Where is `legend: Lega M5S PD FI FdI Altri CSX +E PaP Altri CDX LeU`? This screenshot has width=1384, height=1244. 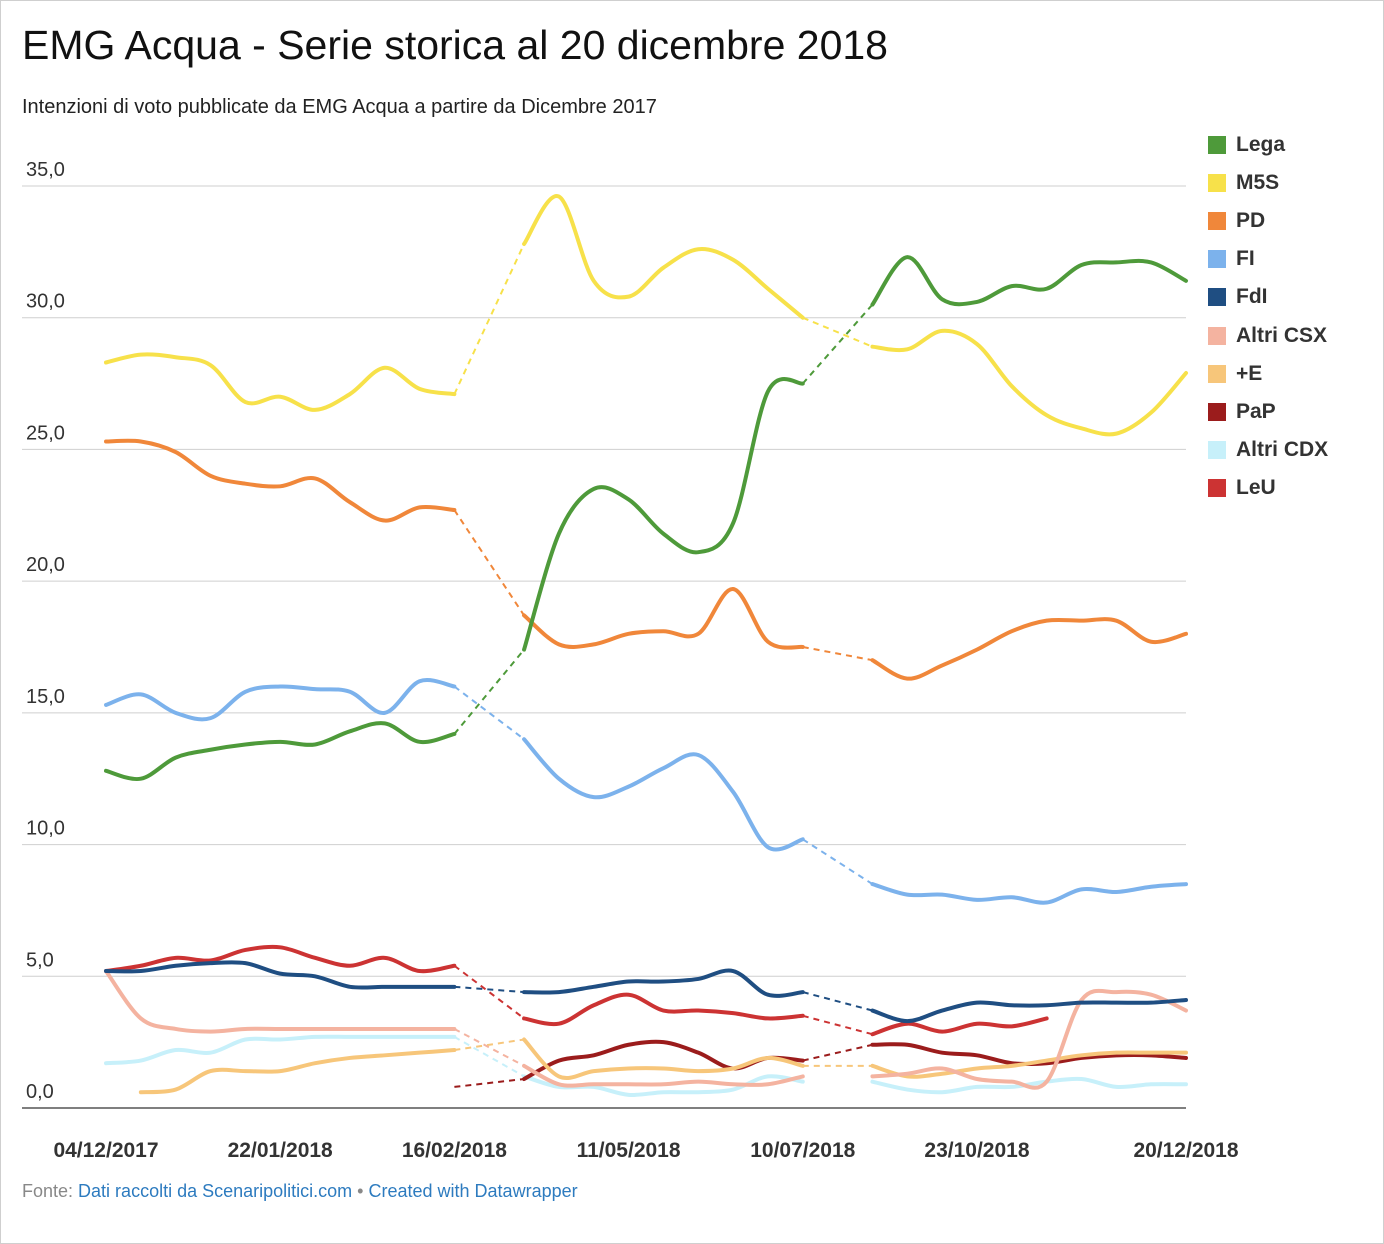
legend: Lega M5S PD FI FdI Altri CSX +E PaP Altri CDX LeU is located at coordinates (1268, 316).